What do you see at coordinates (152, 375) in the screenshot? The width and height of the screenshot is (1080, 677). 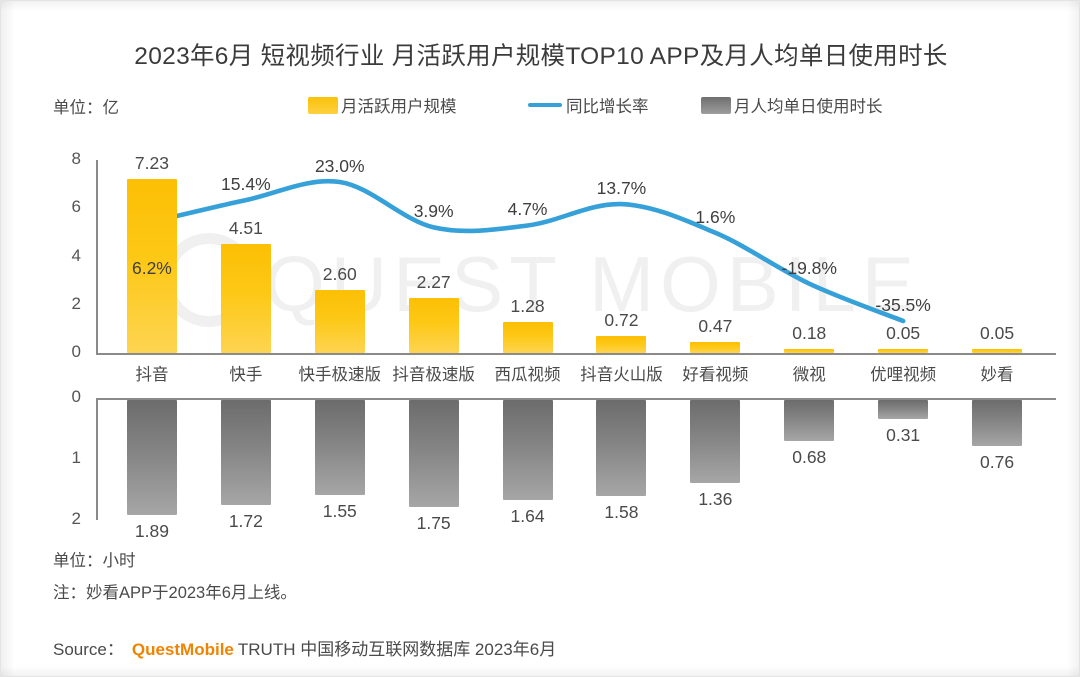 I see `category-label-0: 抖音` at bounding box center [152, 375].